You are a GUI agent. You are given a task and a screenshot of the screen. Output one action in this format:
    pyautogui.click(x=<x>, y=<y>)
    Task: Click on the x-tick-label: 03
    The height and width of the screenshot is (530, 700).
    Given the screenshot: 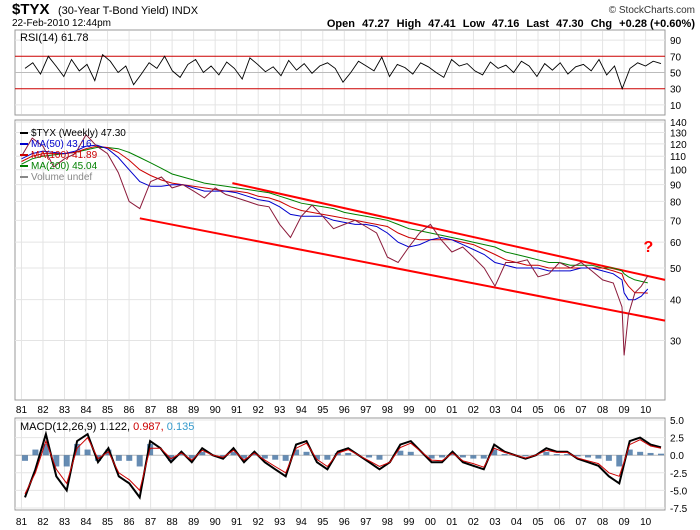 What is the action you would take?
    pyautogui.click(x=495, y=410)
    